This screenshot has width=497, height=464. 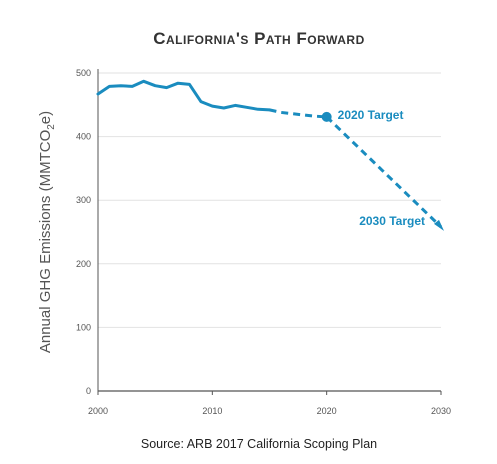 What do you see at coordinates (269, 411) in the screenshot?
I see `x-tick-labels: 2000 2010 2020 2030` at bounding box center [269, 411].